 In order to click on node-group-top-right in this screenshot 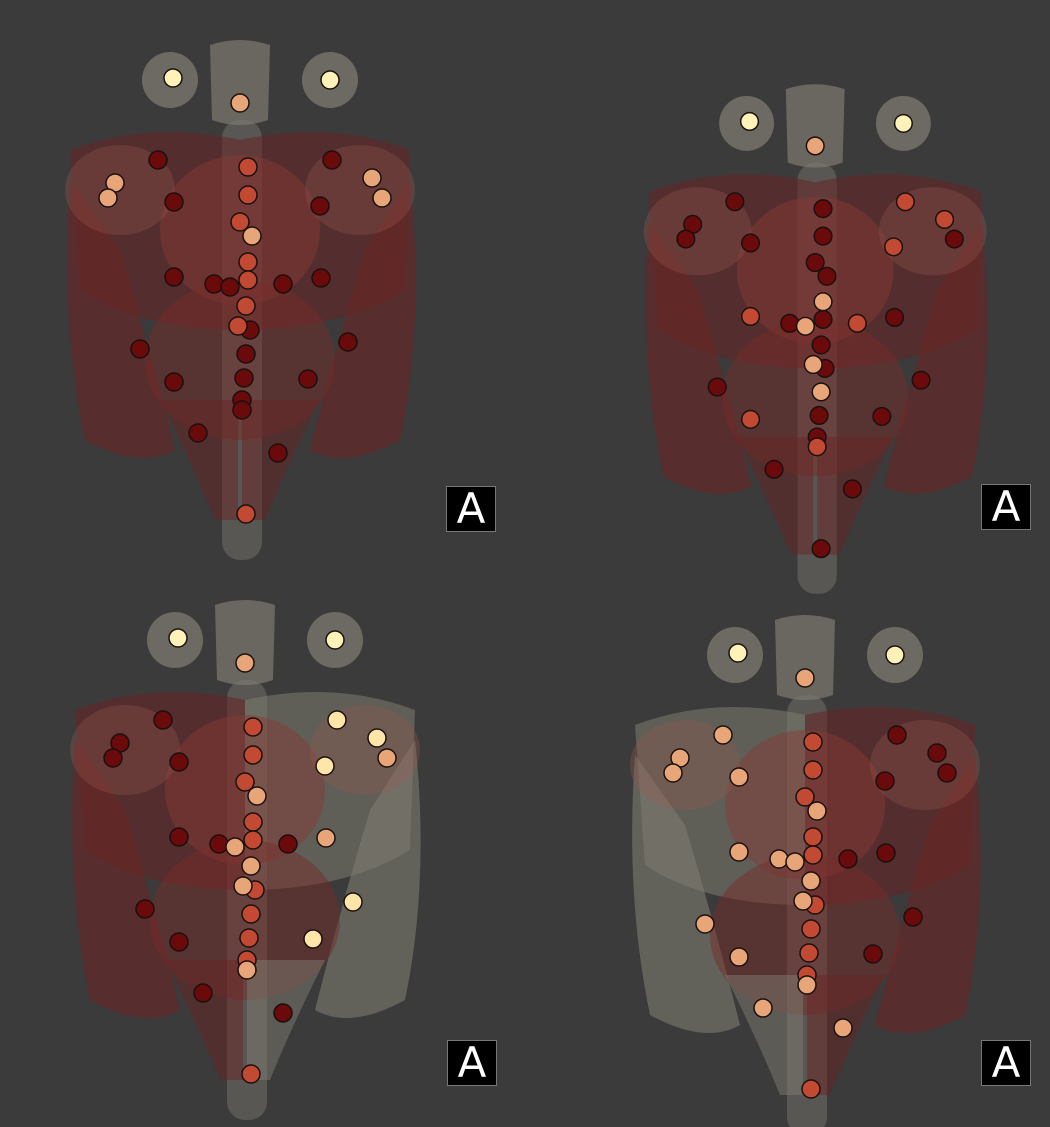, I will do `click(820, 335)`.